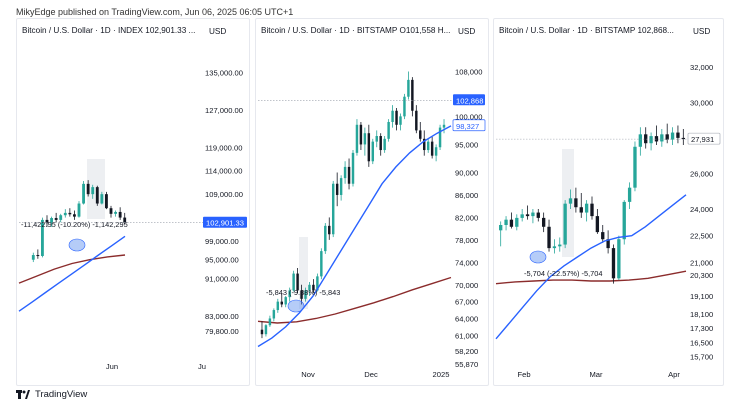  I want to click on x-tick-label: Feb, so click(523, 374).